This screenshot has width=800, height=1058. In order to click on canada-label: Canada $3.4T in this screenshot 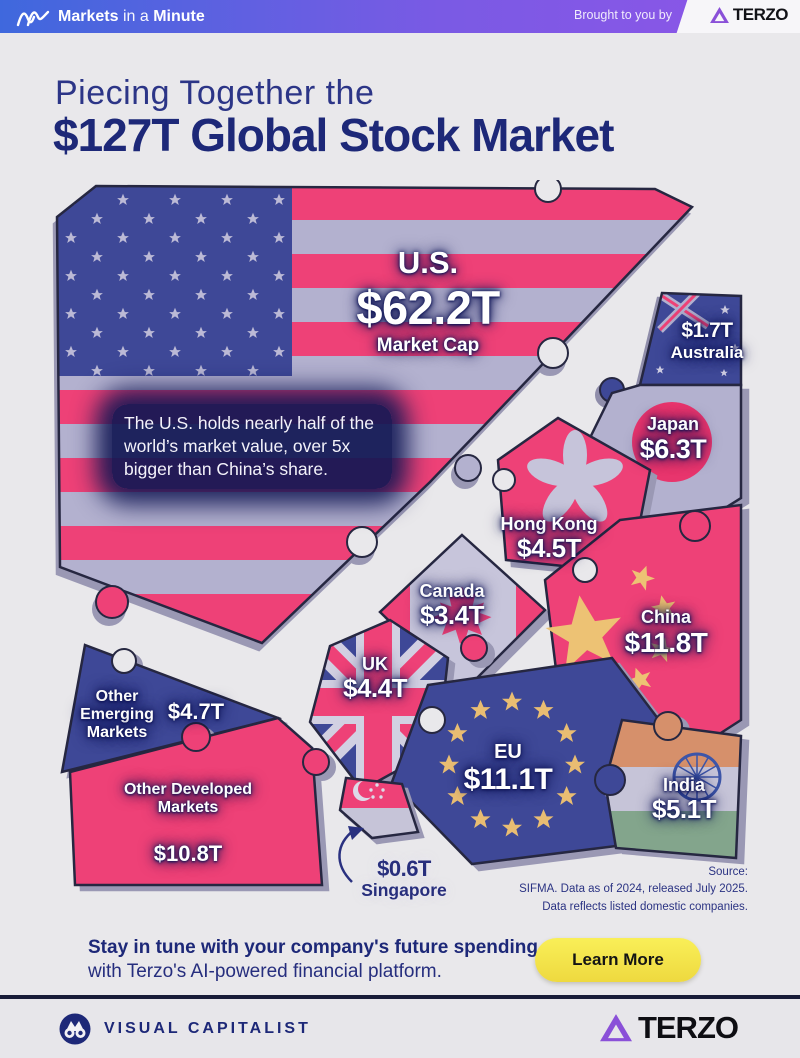, I will do `click(452, 606)`.